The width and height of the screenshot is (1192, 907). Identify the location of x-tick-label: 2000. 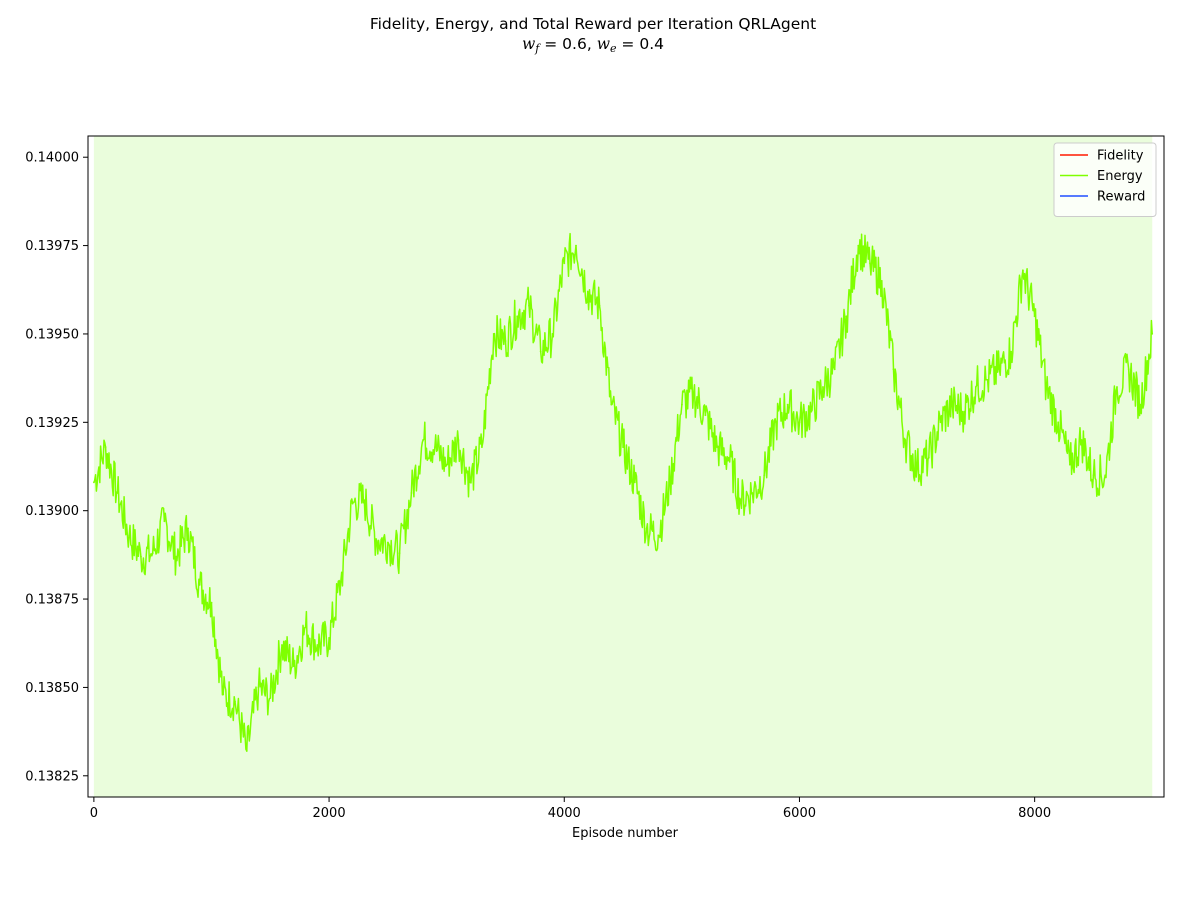
(329, 813).